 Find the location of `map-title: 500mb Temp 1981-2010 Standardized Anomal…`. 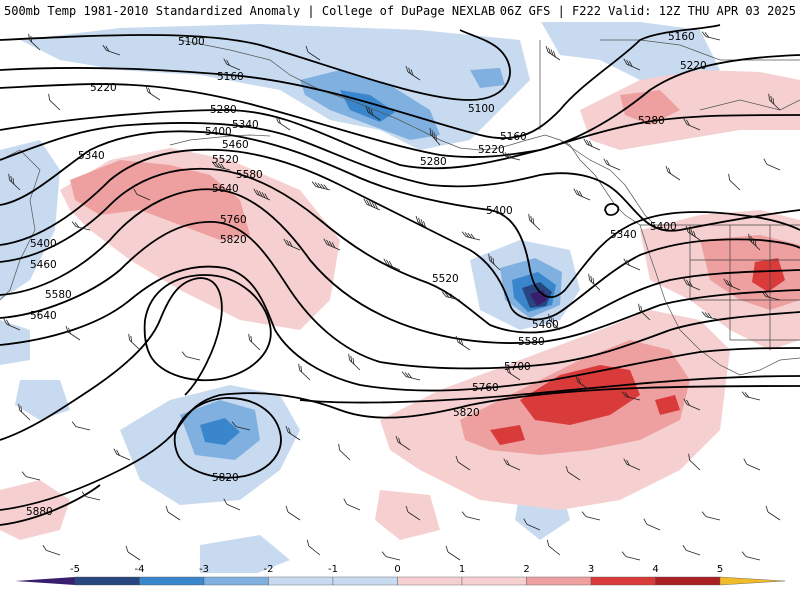

map-title: 500mb Temp 1981-2010 Standardized Anomal… is located at coordinates (250, 11).